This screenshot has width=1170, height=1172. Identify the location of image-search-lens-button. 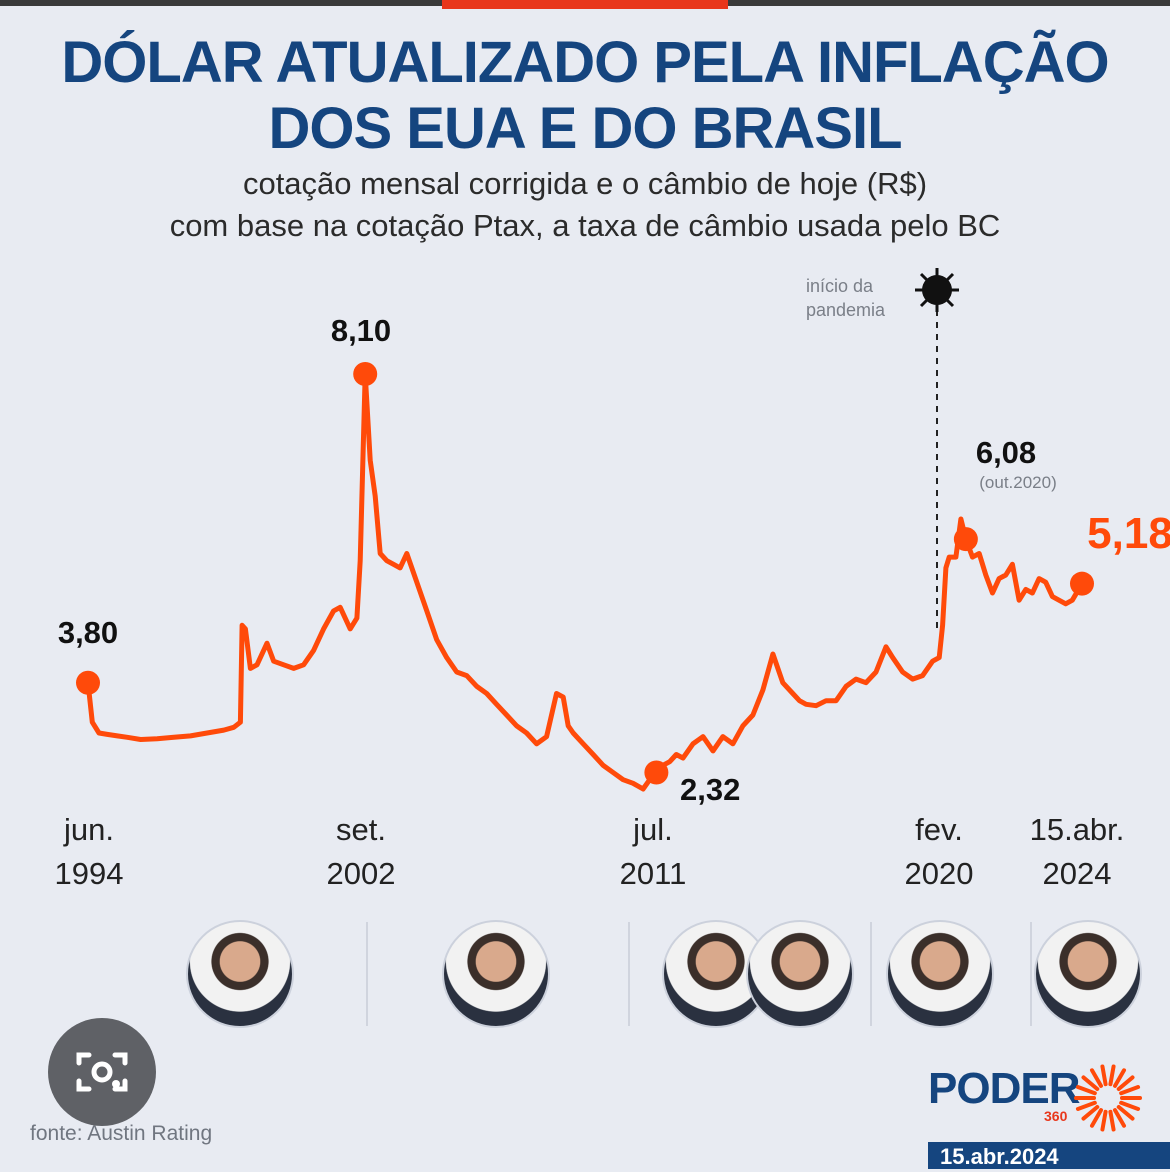
(102, 1072).